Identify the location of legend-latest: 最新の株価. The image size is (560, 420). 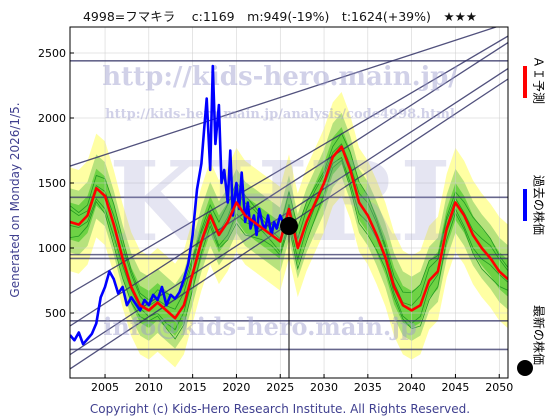
(539, 335).